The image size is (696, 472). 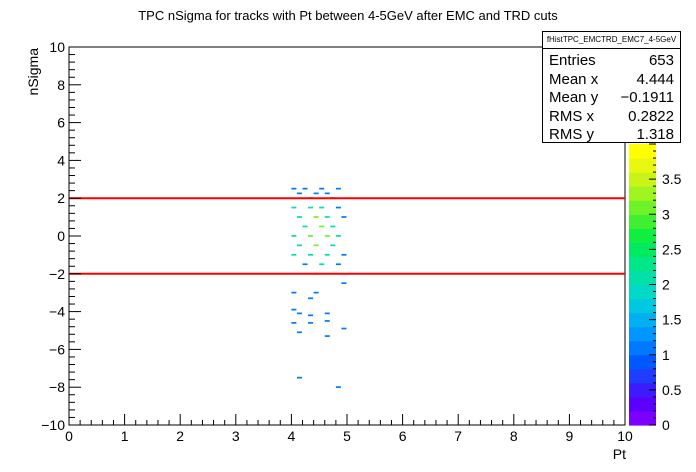 What do you see at coordinates (180, 436) in the screenshot?
I see `x-tick-label: 2` at bounding box center [180, 436].